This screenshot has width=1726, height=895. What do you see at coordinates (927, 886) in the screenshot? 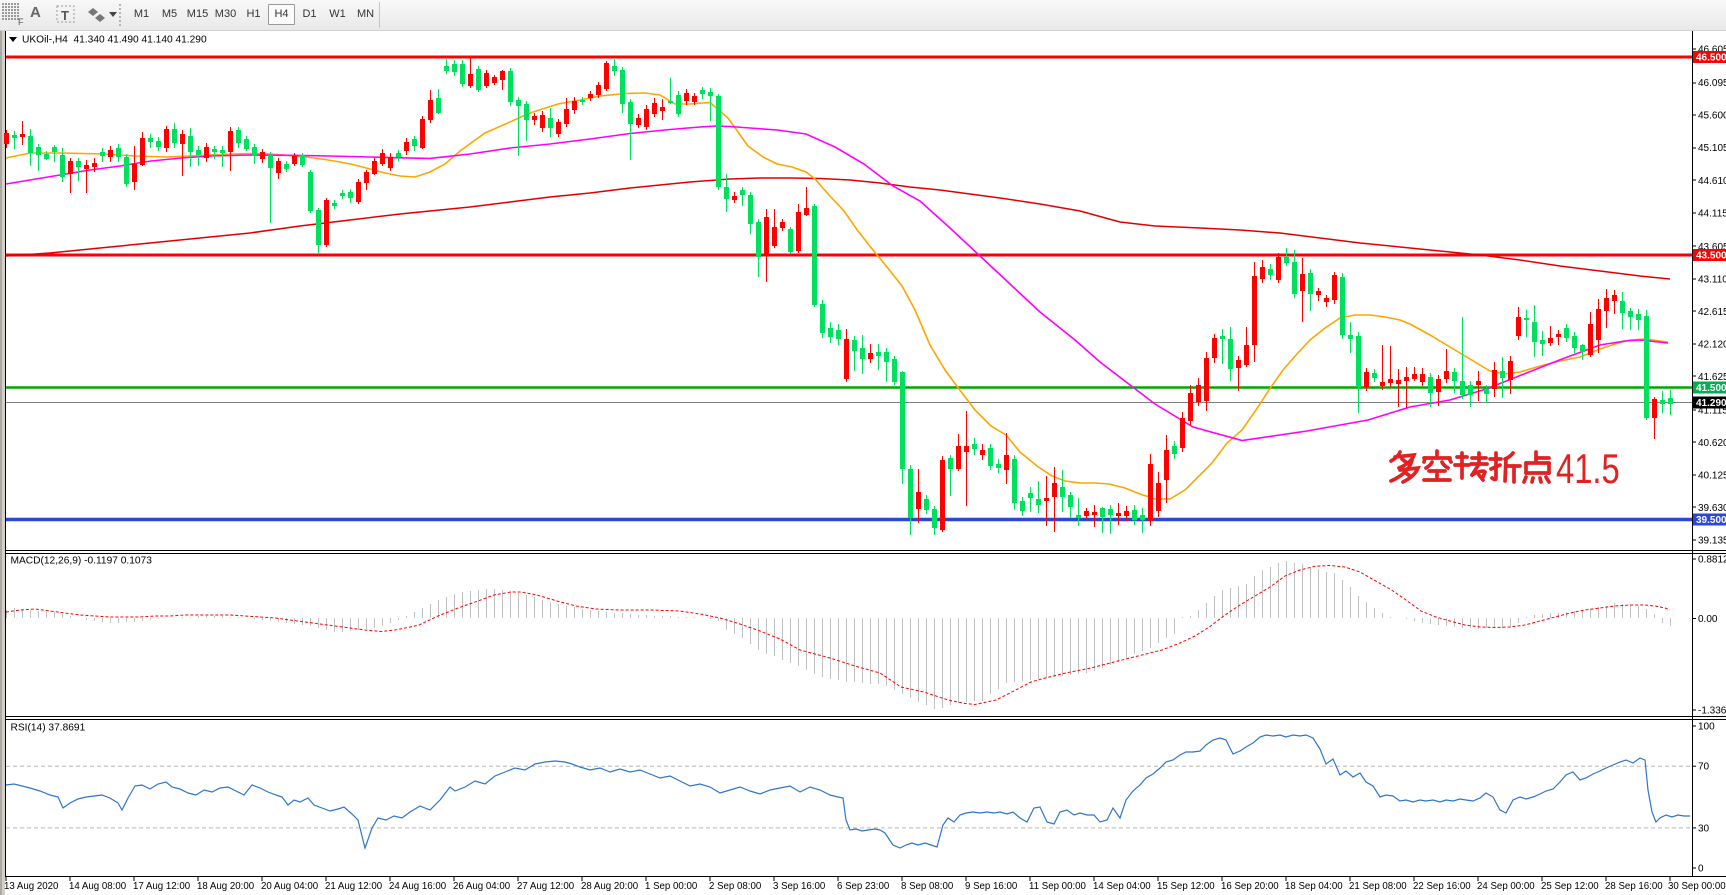
I see `svg-text: 8 Sep 08:00` at bounding box center [927, 886].